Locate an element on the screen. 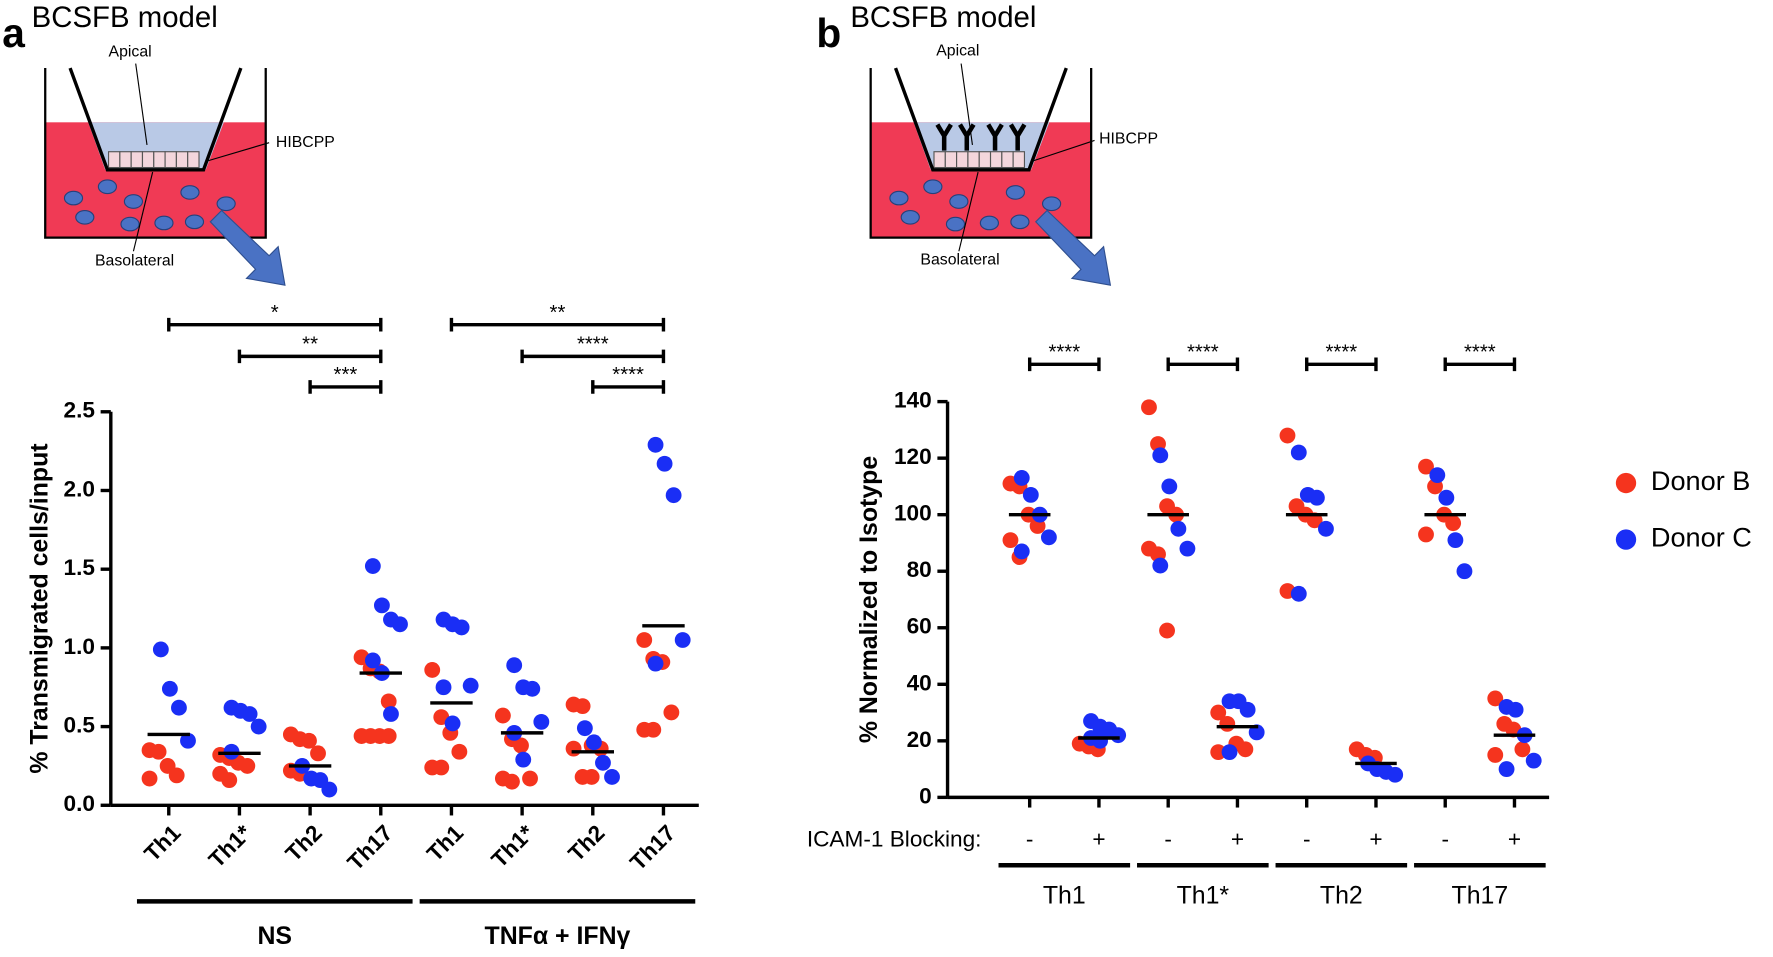  diagram-label: HIBCPP is located at coordinates (305, 142).